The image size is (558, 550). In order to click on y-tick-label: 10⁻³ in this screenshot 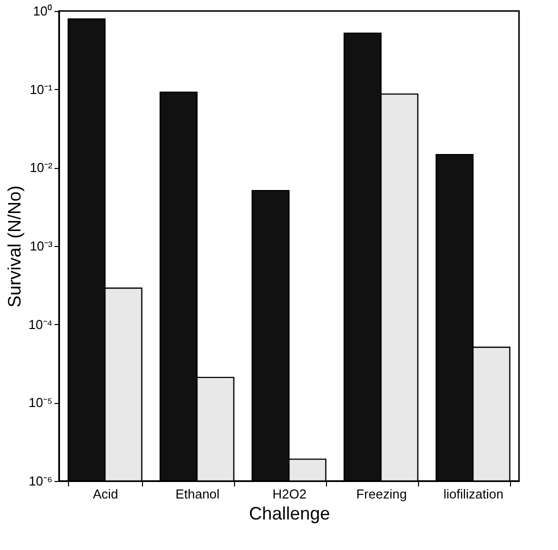, I will do `click(42, 246)`.